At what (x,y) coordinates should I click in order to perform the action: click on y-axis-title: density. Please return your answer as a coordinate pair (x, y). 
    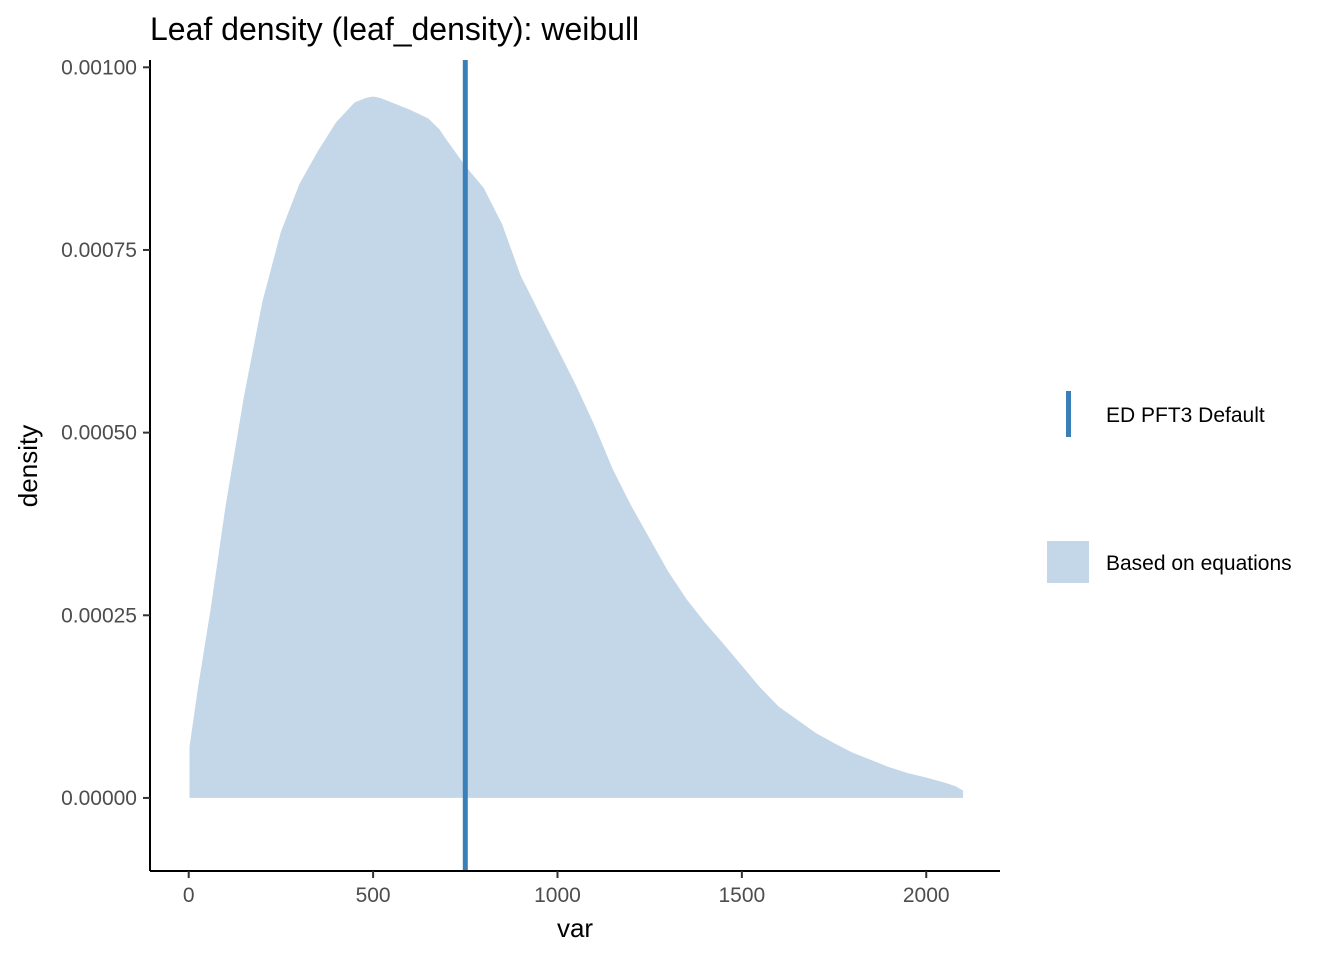
    Looking at the image, I should click on (28, 466).